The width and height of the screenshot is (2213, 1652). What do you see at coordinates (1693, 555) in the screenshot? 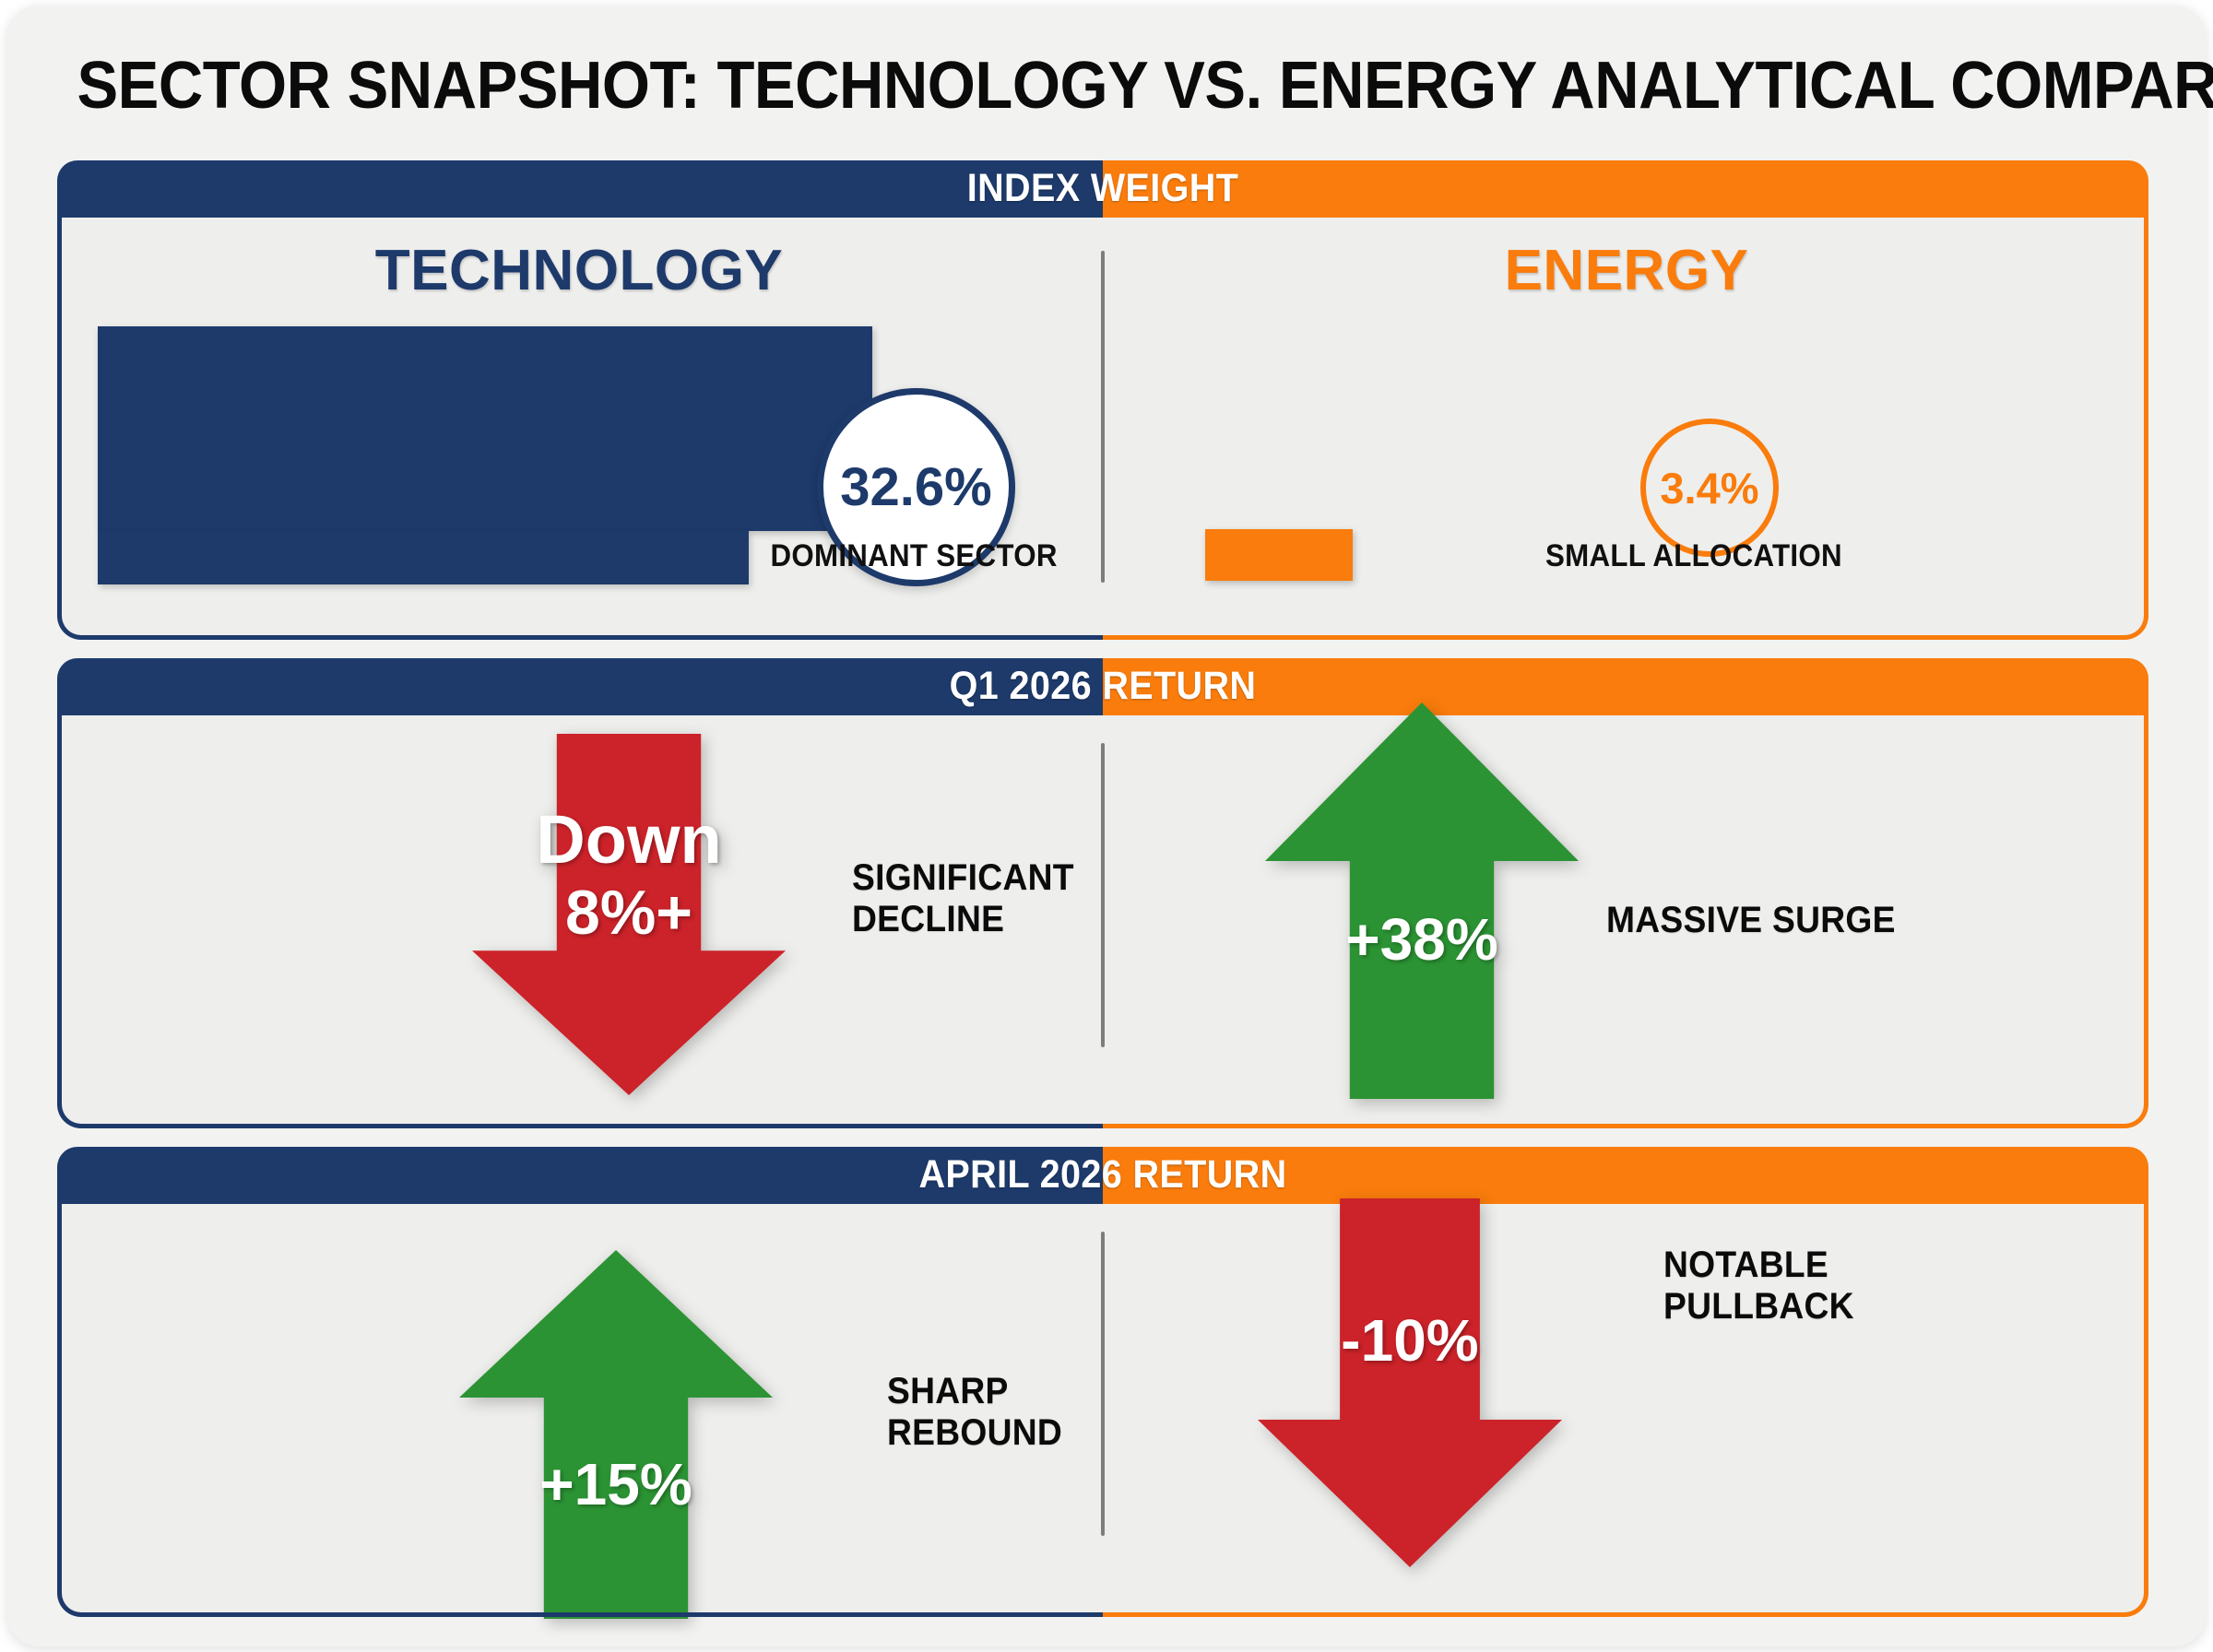
I see `energy-weight-caption: SMALL ALLOCATION` at bounding box center [1693, 555].